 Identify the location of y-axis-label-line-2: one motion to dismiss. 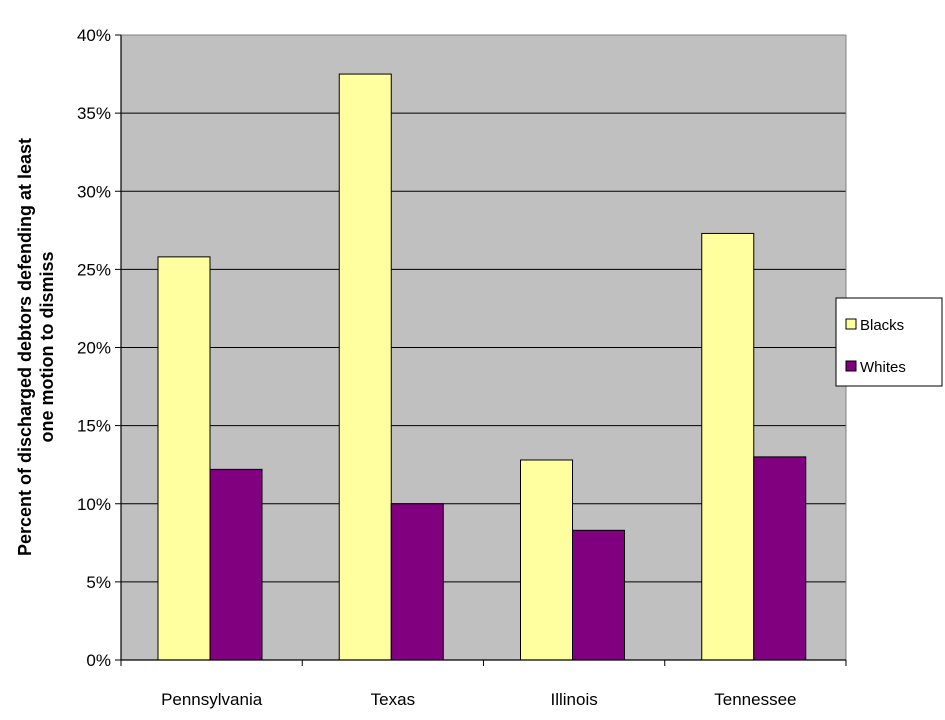
(47, 346).